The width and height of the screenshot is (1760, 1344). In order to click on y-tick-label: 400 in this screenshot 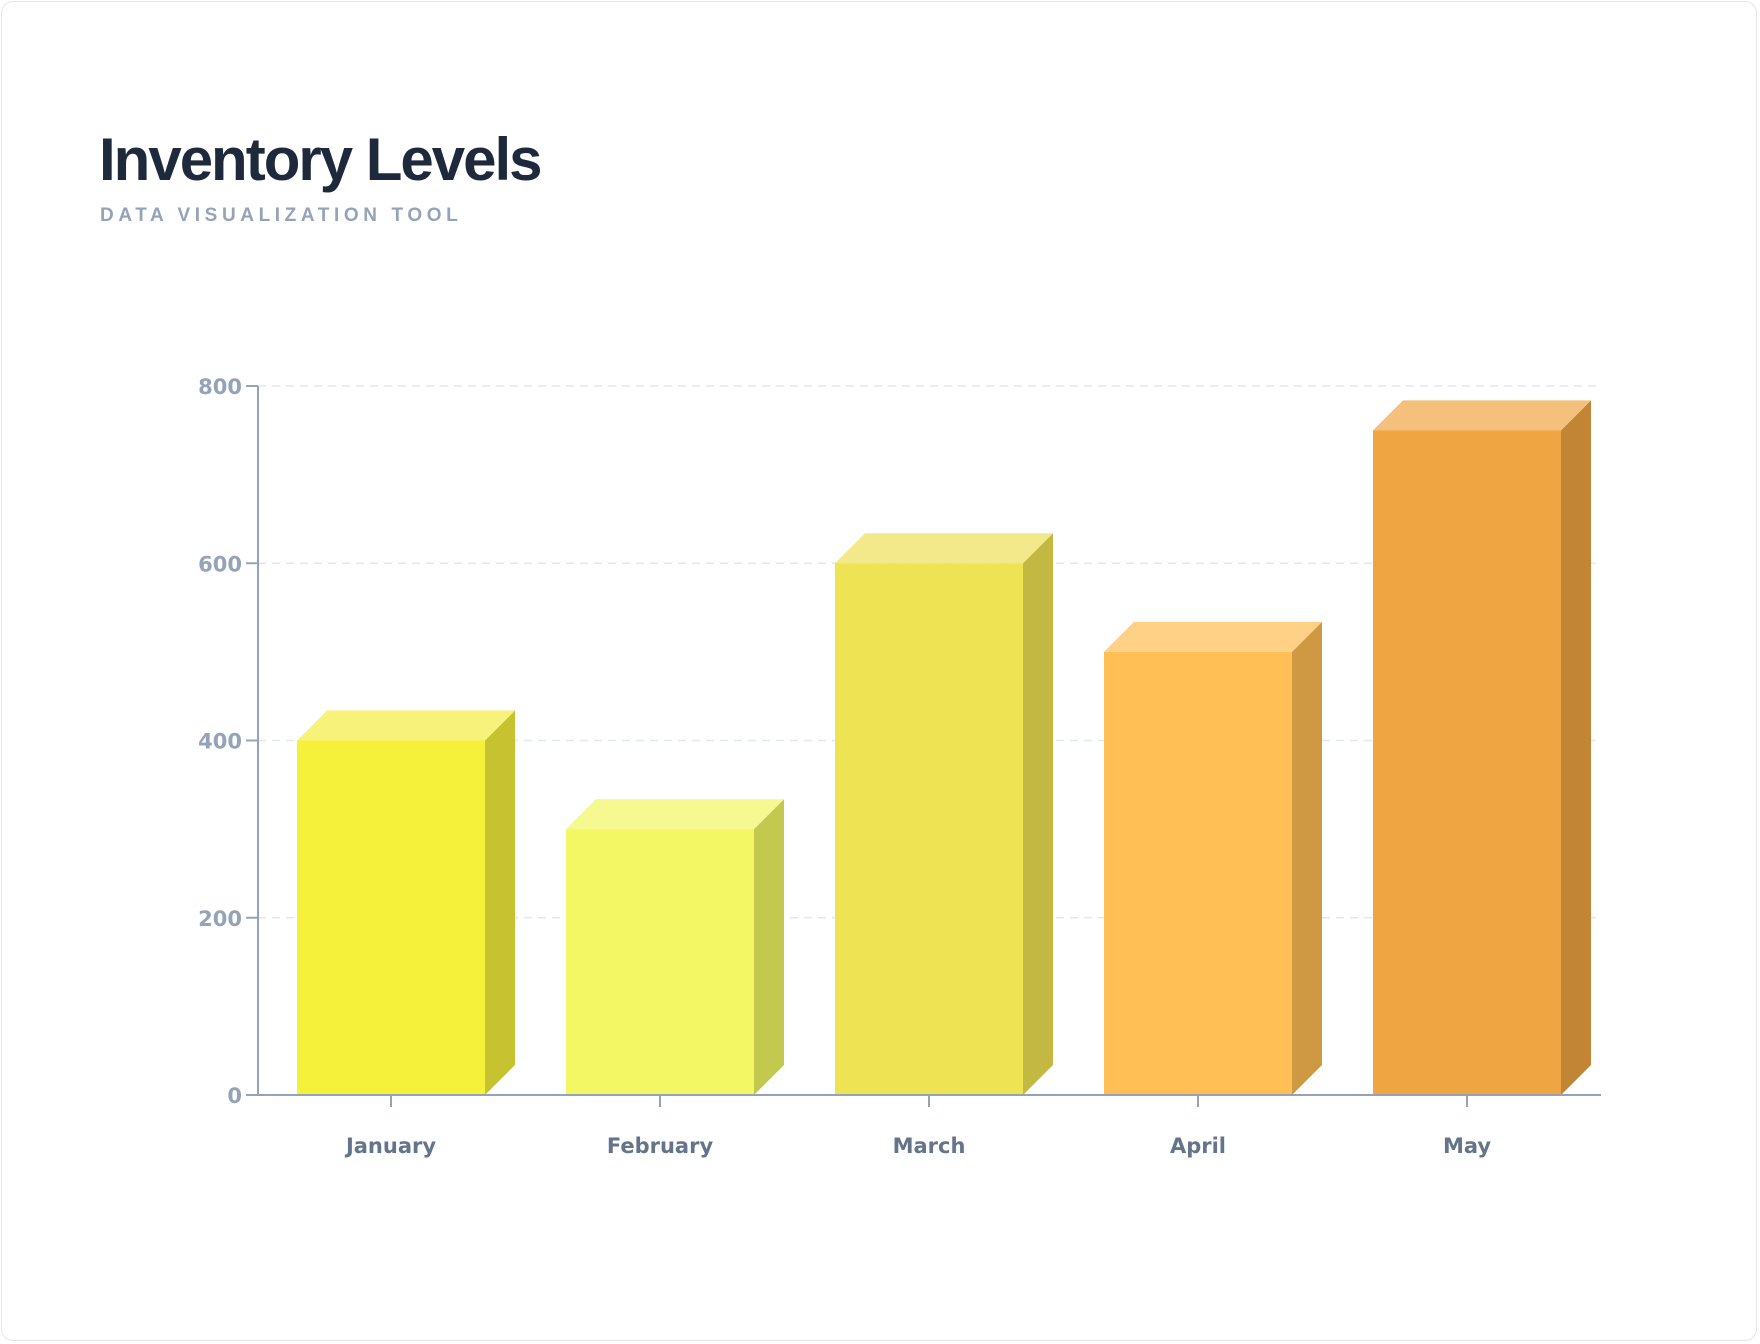, I will do `click(220, 742)`.